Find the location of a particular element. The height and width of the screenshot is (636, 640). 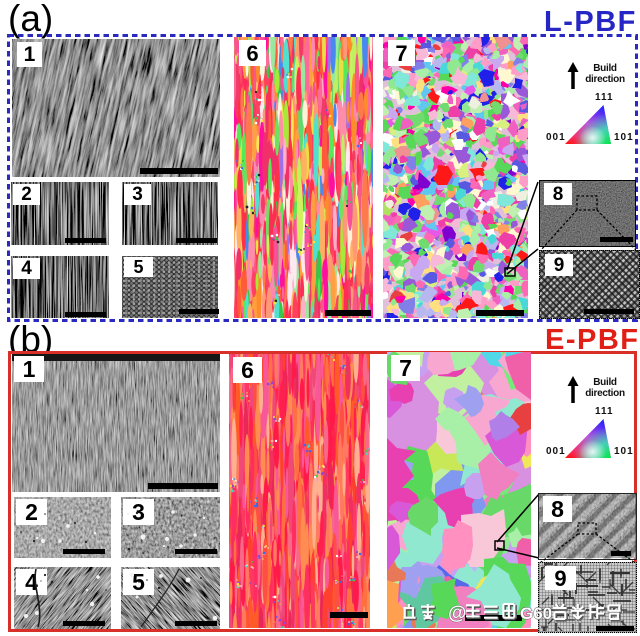

svg-text: G60 is located at coordinates (536, 613).